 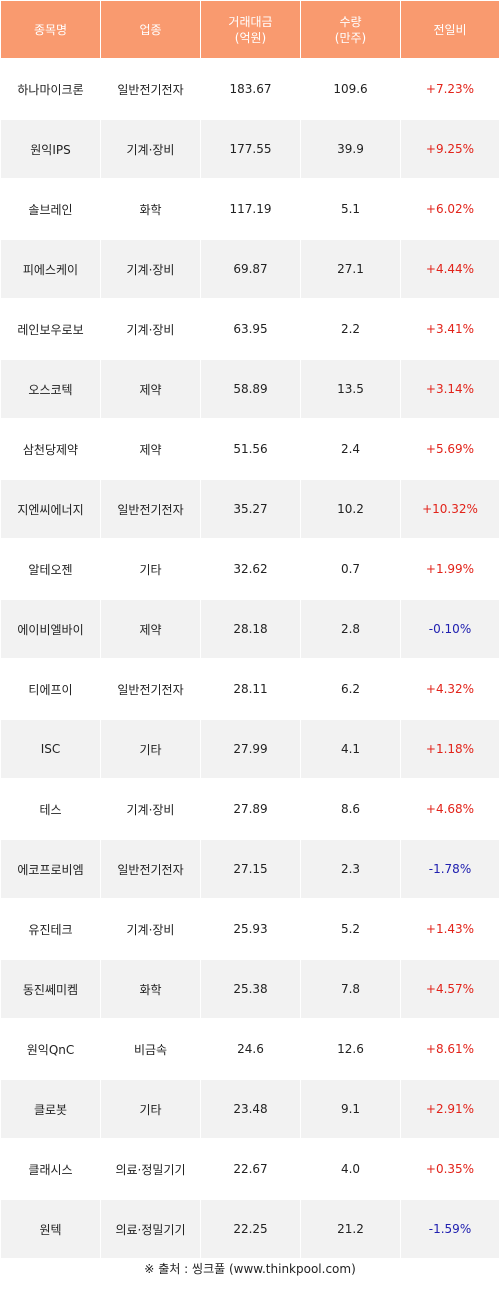 I want to click on header-amount: 거래대금 (억원), so click(x=251, y=29).